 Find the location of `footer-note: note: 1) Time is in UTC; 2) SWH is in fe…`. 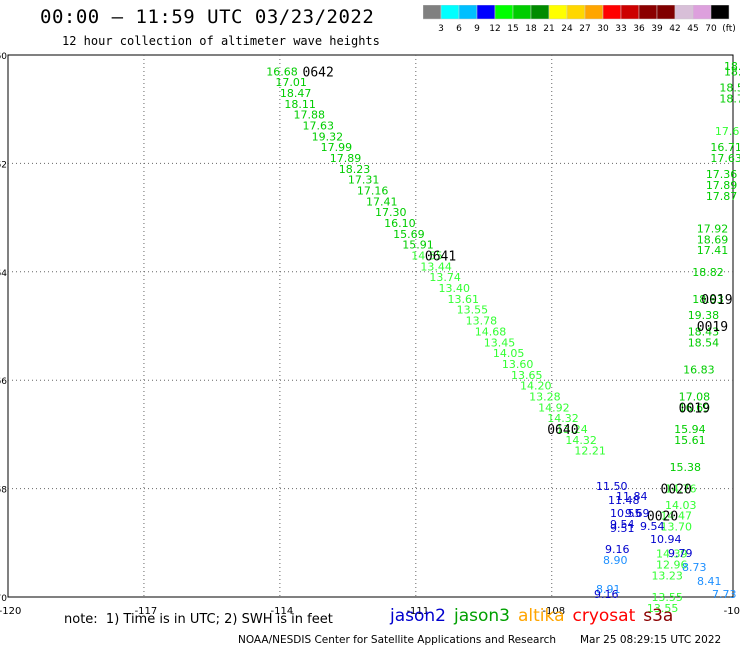

footer-note: note: 1) Time is in UTC; 2) SWH is in fe… is located at coordinates (198, 619).